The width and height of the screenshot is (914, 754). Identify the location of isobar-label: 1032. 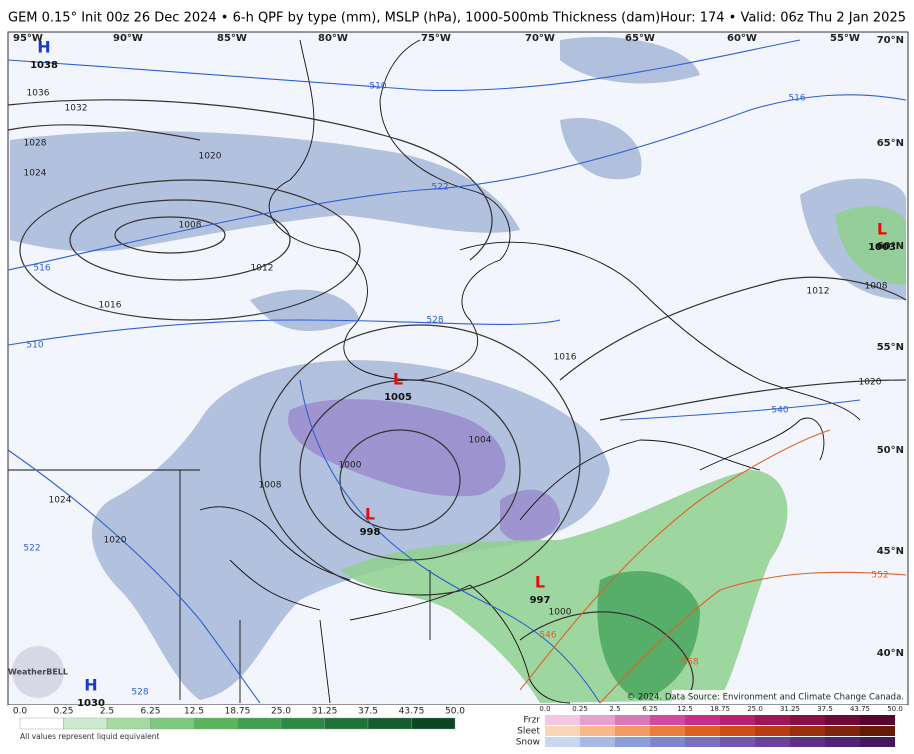
(76, 109).